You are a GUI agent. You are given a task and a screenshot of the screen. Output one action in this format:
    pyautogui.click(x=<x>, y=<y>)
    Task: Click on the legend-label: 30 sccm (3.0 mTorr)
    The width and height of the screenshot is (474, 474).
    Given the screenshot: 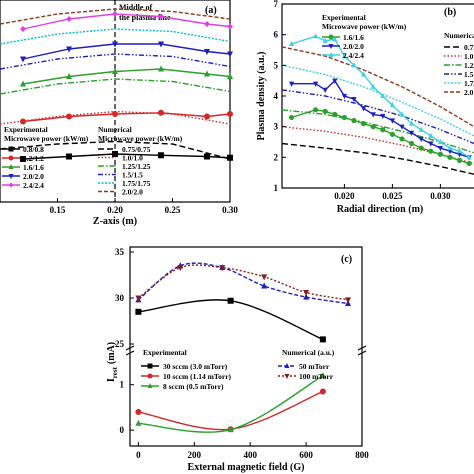 What is the action you would take?
    pyautogui.click(x=195, y=366)
    